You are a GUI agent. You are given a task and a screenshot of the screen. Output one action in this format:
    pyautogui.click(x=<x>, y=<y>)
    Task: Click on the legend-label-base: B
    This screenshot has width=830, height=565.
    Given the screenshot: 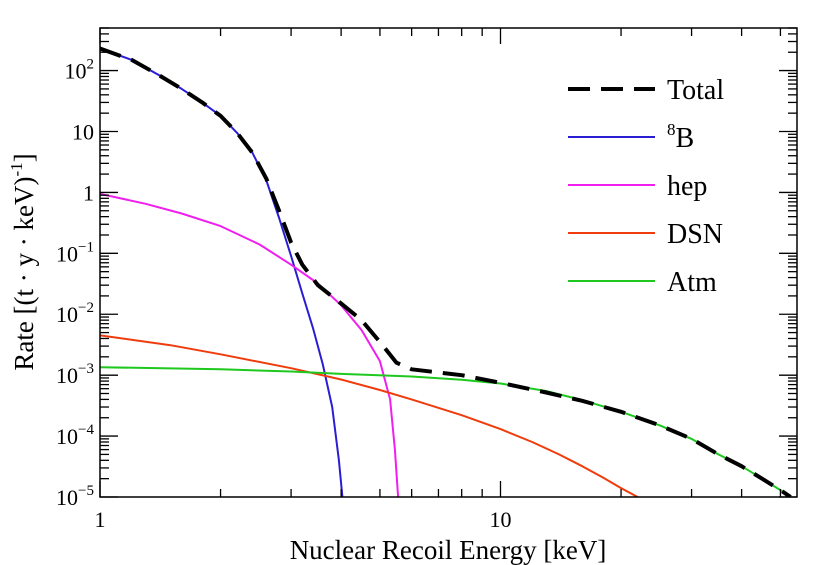 What is the action you would take?
    pyautogui.click(x=685, y=138)
    